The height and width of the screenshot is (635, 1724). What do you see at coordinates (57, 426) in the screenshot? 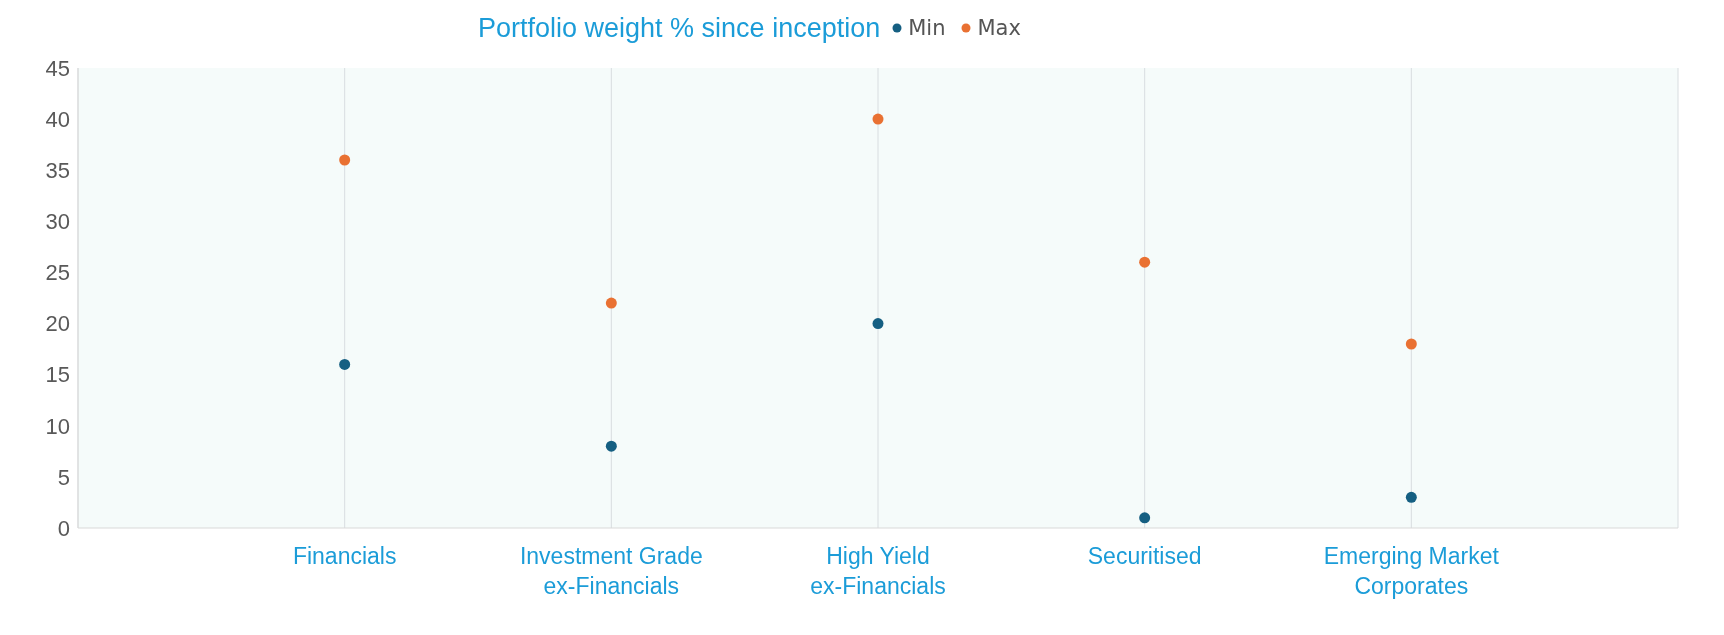
I see `y-tick-label: 10` at bounding box center [57, 426].